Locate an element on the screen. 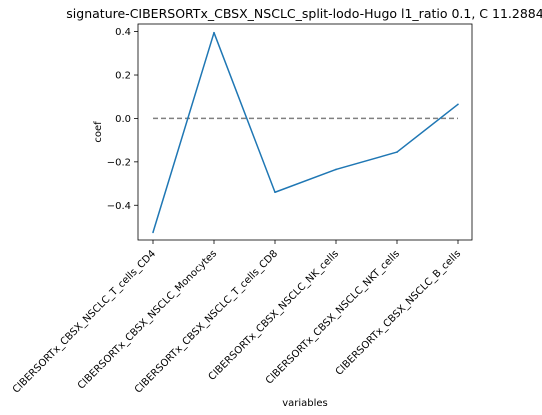 This screenshot has height=415, width=542. x-tick-label: CIBERSORTx_CBSX_NSCLC_T_cells_CD8 is located at coordinates (206, 321).